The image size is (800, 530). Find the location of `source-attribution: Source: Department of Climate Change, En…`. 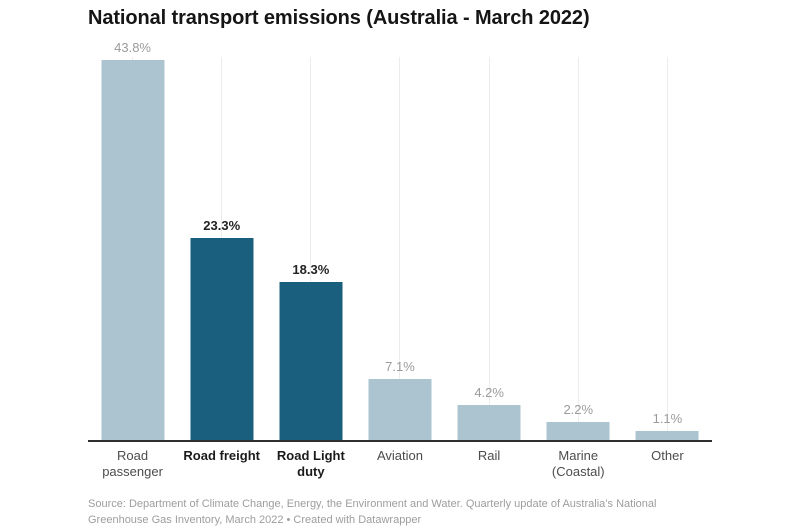

source-attribution: Source: Department of Climate Change, En… is located at coordinates (408, 512).